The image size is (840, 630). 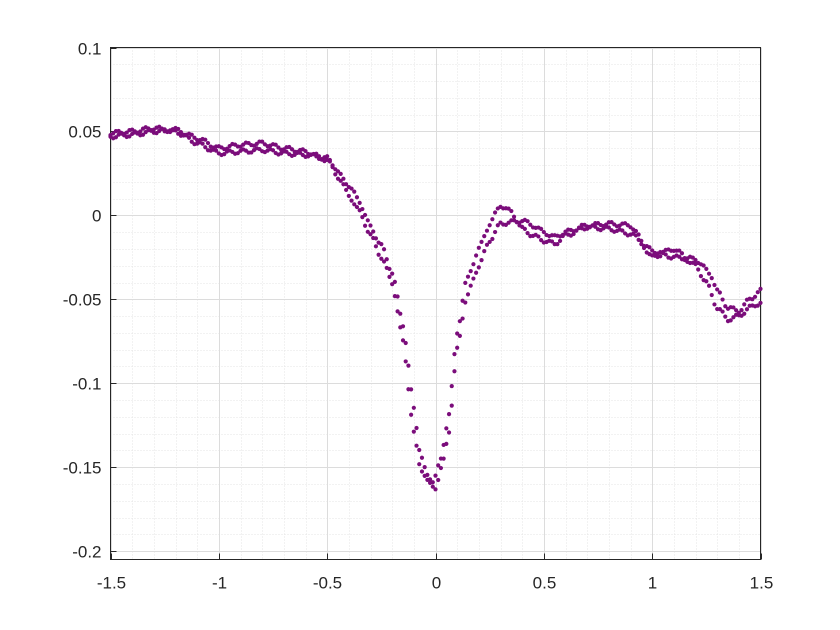 I want to click on y-tick-label: 0.05, so click(x=84, y=132).